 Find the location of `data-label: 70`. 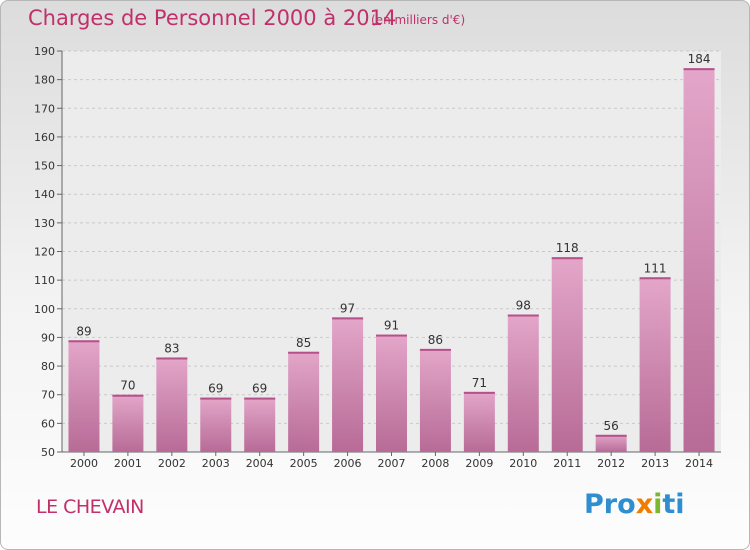

data-label: 70 is located at coordinates (127, 386).